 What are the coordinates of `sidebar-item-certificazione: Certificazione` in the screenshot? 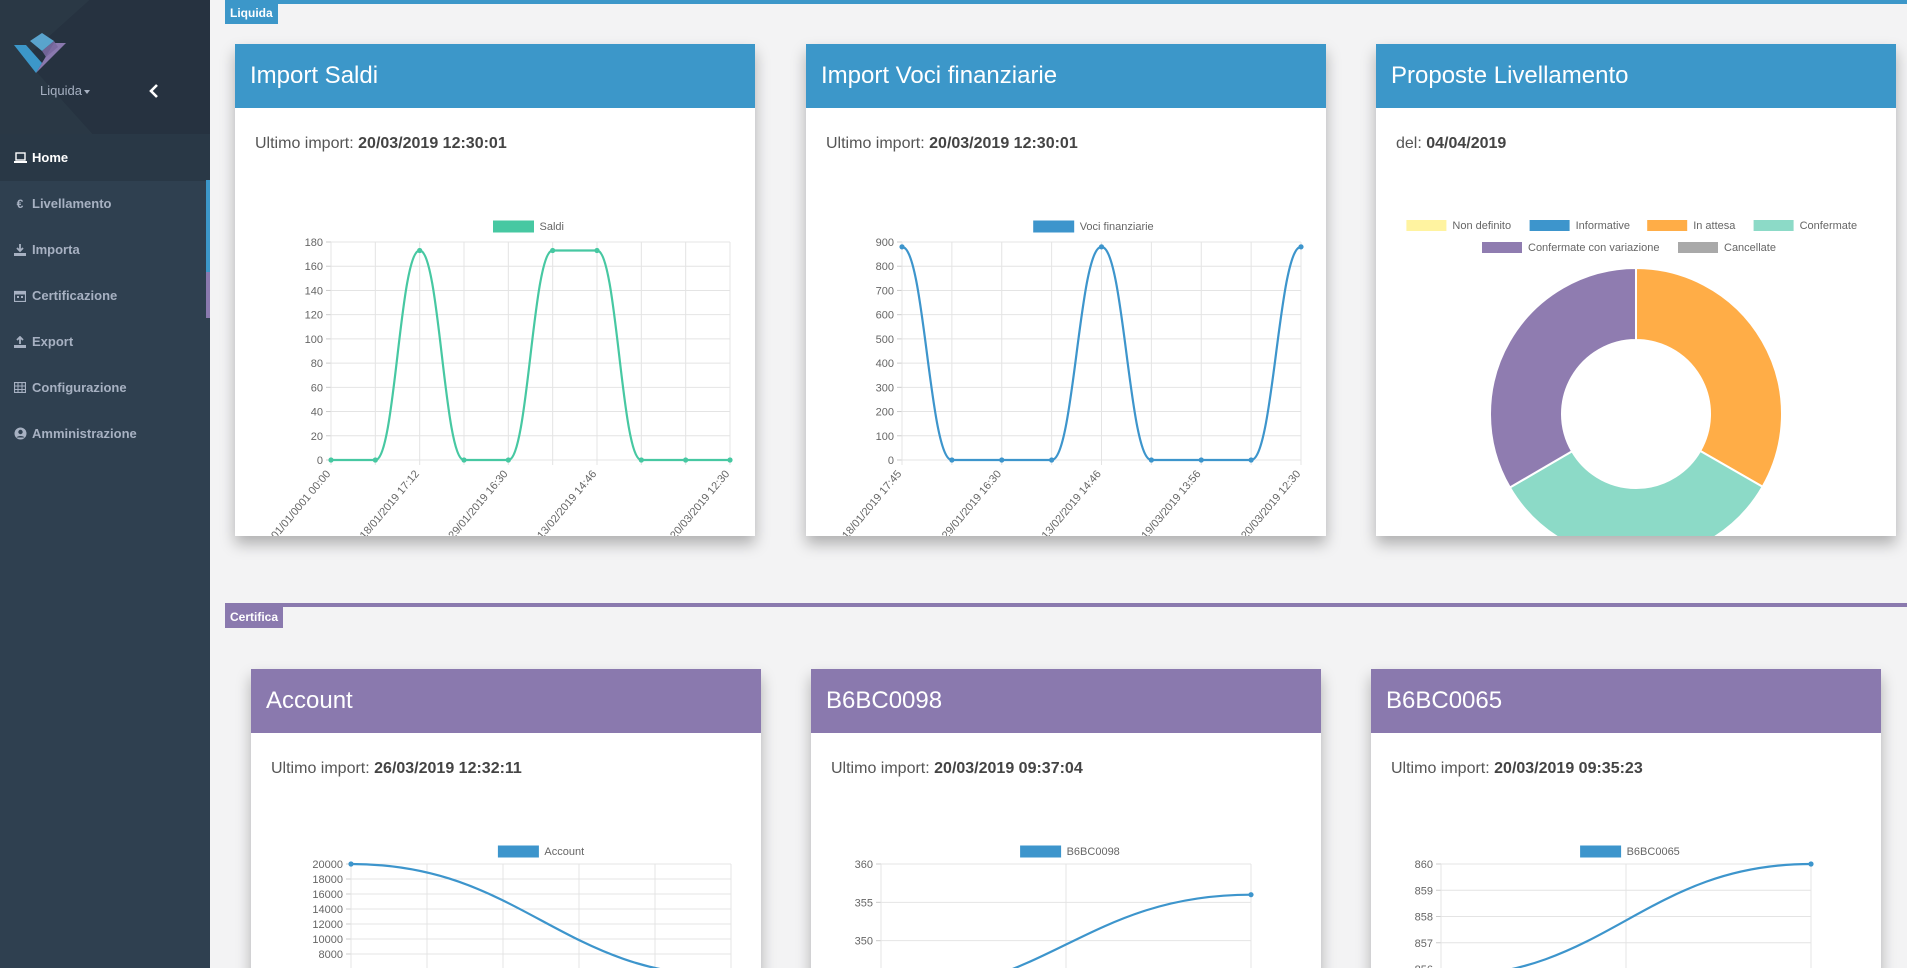 It's located at (105, 295).